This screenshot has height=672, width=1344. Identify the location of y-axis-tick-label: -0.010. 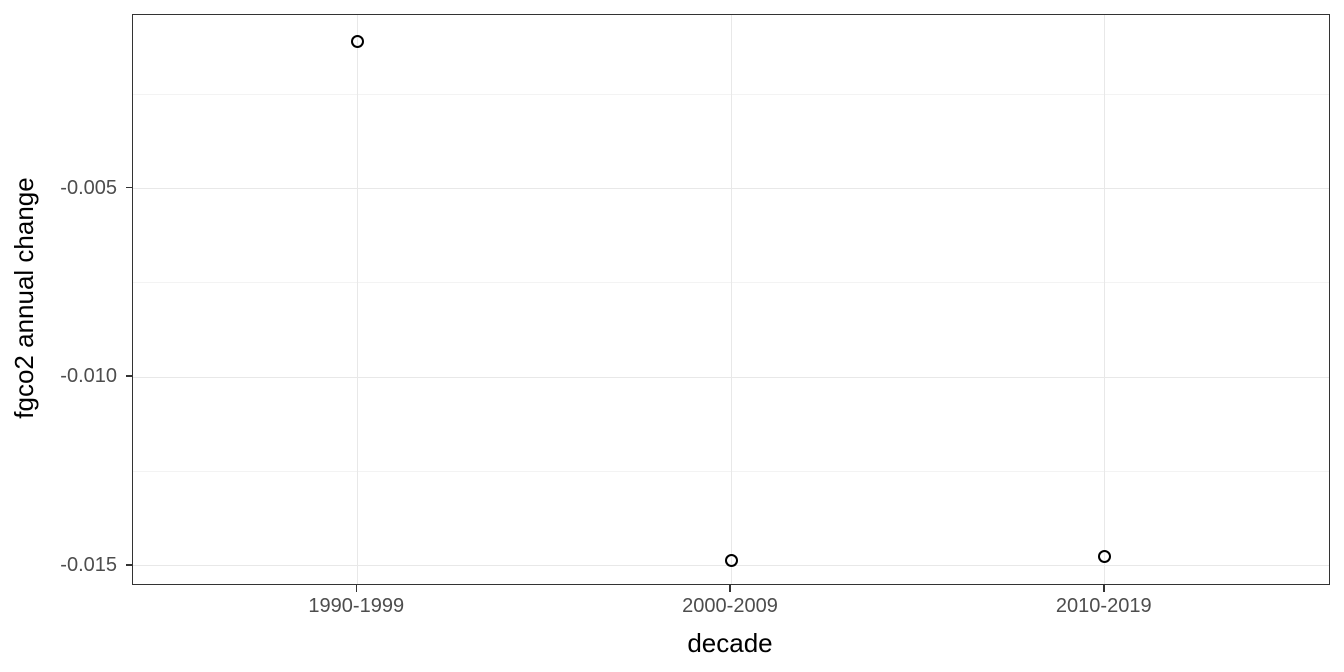
(88, 376).